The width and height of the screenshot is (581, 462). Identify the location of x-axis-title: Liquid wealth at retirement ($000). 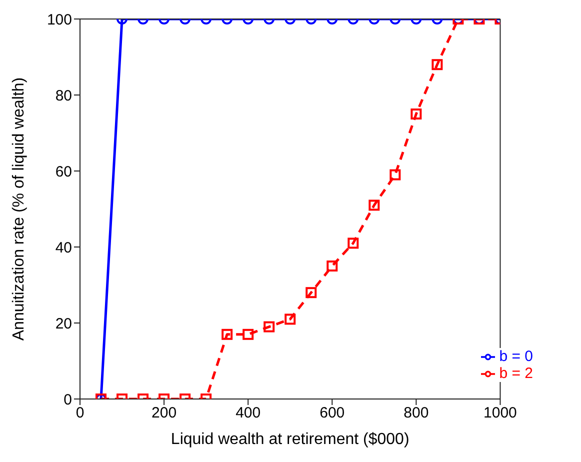
(290, 439).